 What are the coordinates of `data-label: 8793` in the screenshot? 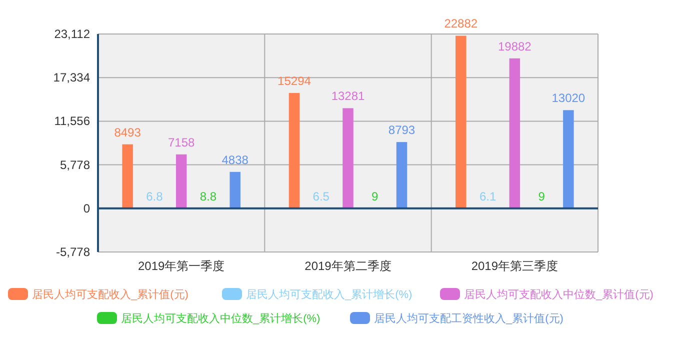 It's located at (402, 130).